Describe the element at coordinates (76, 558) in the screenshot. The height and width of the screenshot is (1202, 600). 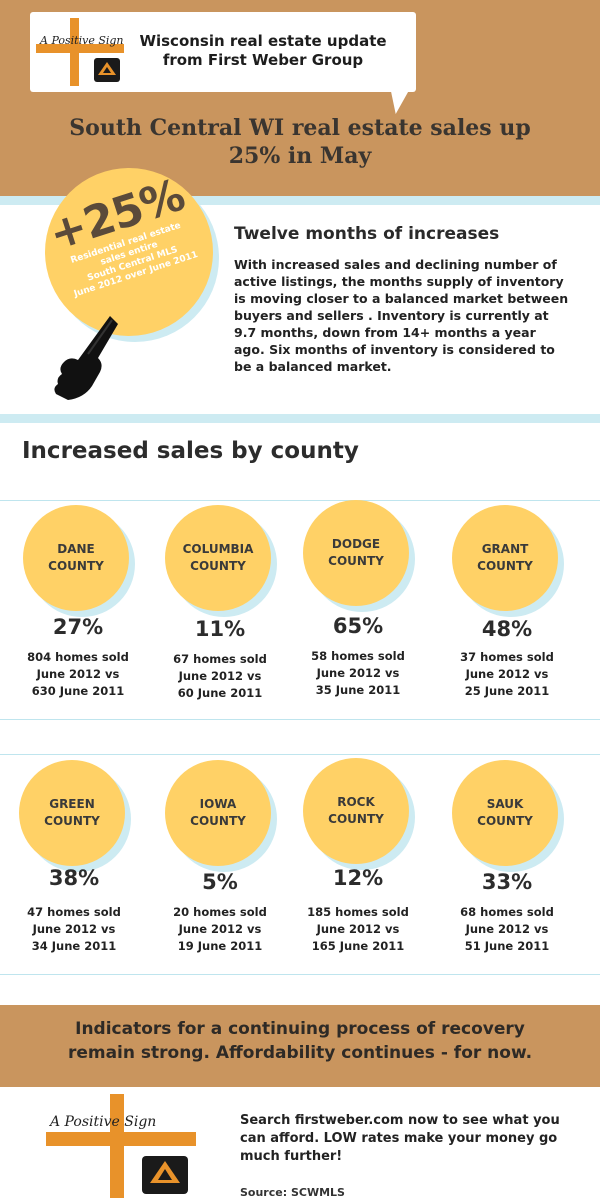
I see `county-circle: DANE COUNTY` at that location.